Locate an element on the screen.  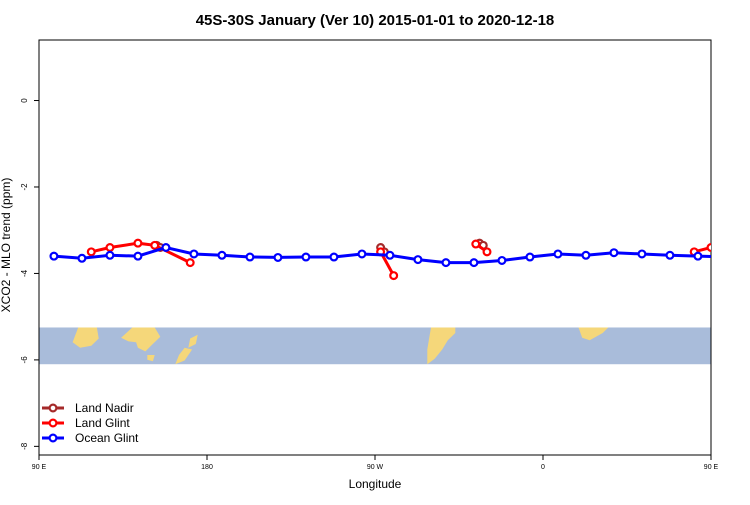
legend-item-ocean-glint: Ocean Glint is located at coordinates (90, 438).